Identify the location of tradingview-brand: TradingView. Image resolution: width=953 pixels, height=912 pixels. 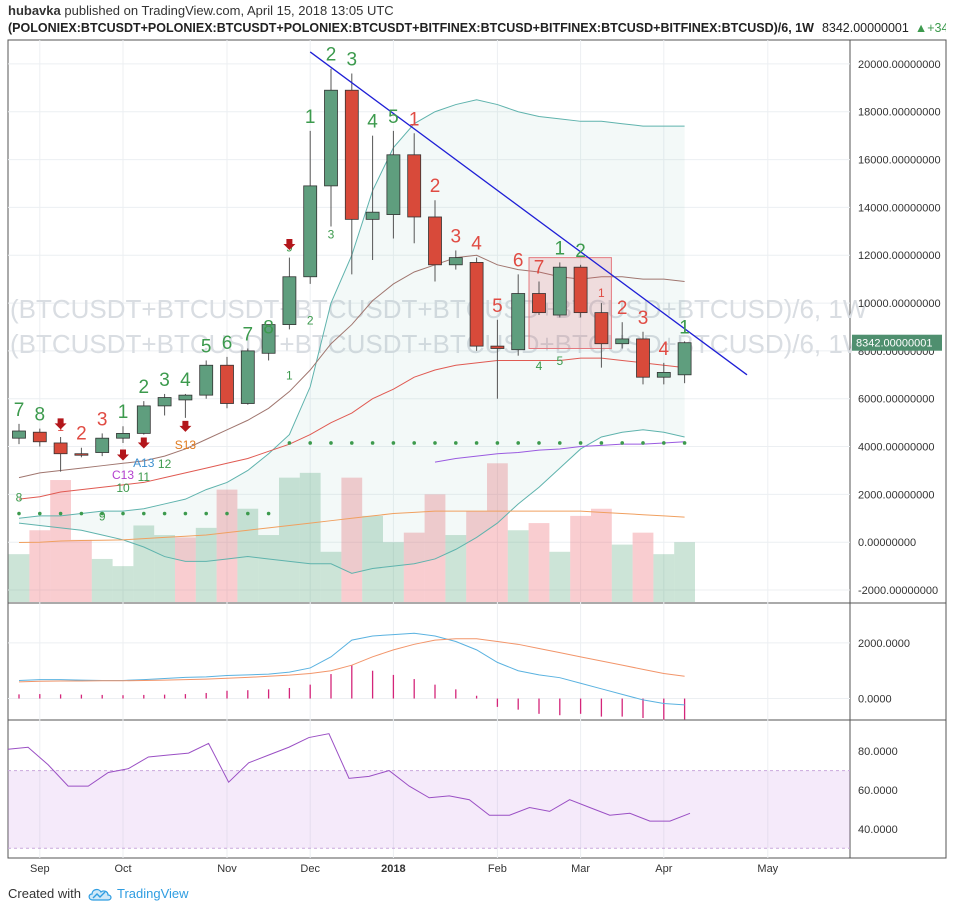
(138, 893).